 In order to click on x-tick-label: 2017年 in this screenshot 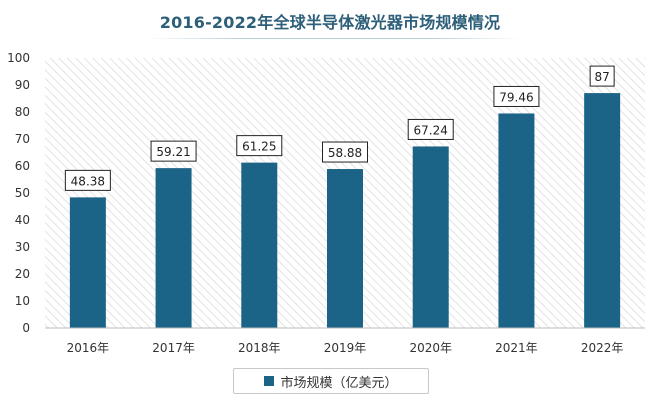, I will do `click(173, 348)`.